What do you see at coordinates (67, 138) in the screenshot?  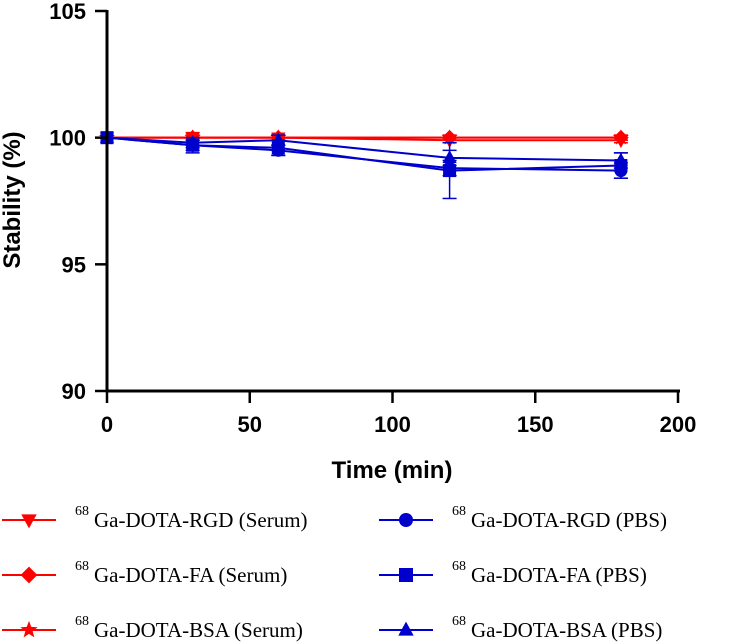 I see `y-tick-label: 100` at bounding box center [67, 138].